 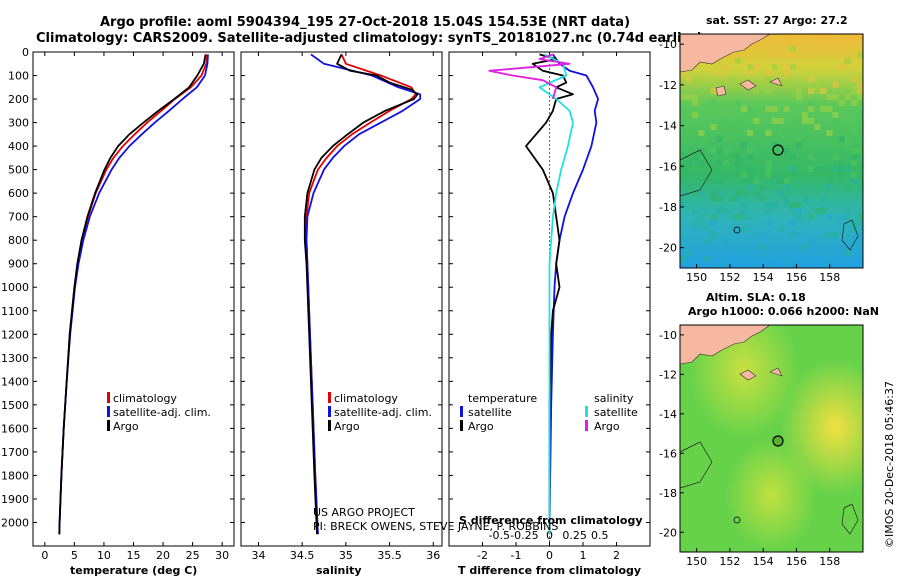 What do you see at coordinates (15, 334) in the screenshot?
I see `depth-tick-label: 1200` at bounding box center [15, 334].